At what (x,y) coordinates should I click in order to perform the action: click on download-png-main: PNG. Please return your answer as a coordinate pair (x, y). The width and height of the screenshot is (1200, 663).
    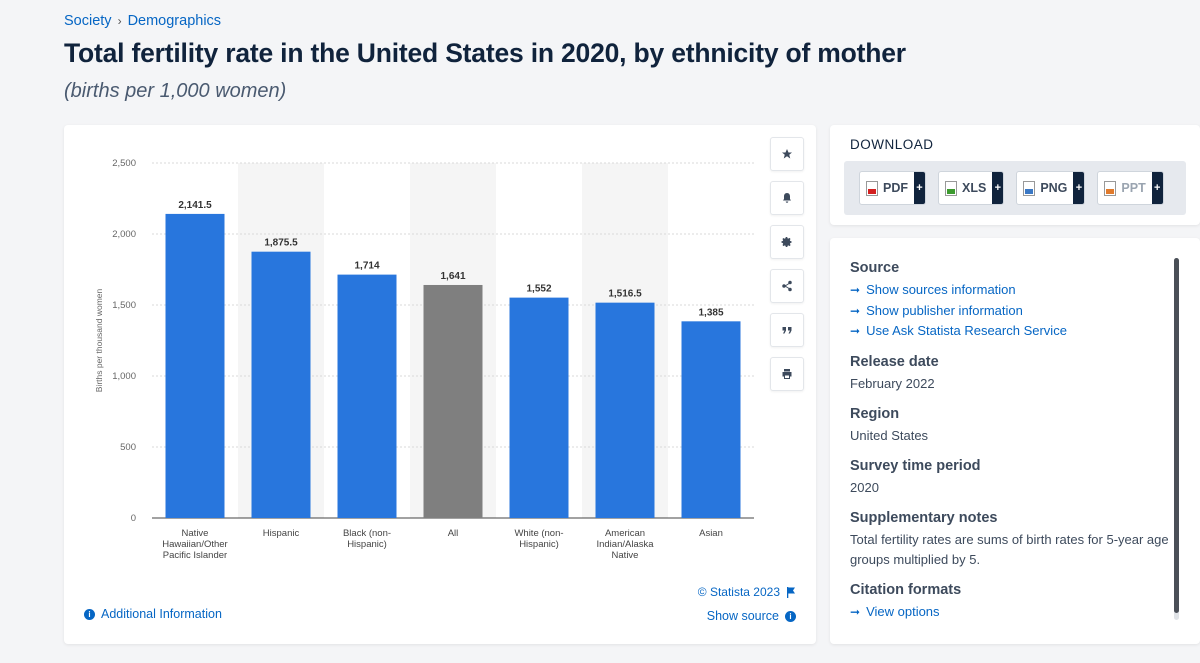
    Looking at the image, I should click on (1045, 188).